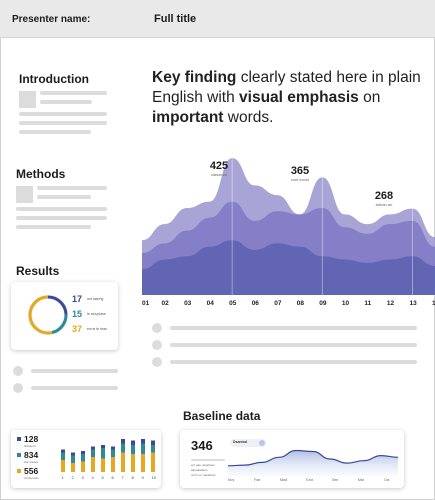 The image size is (435, 500). I want to click on x-tick-label: 04, so click(210, 303).